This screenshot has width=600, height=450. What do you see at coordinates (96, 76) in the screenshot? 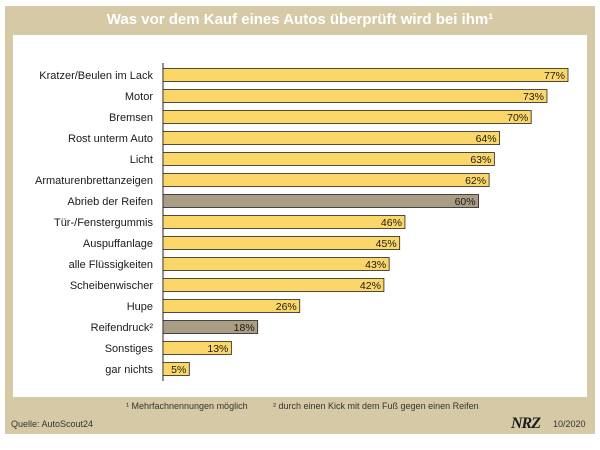
I see `category-label: Kratzer/Beulen im Lack` at bounding box center [96, 76].